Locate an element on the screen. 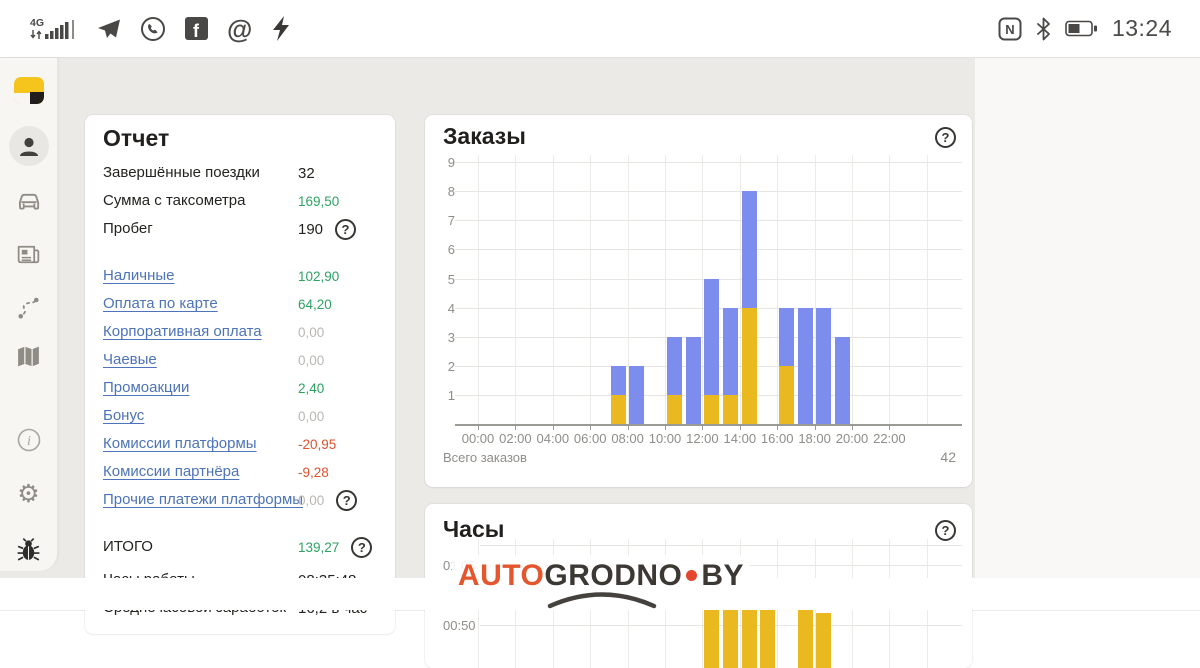 The width and height of the screenshot is (1200, 668). sidebar-item-info: i is located at coordinates (28, 440).